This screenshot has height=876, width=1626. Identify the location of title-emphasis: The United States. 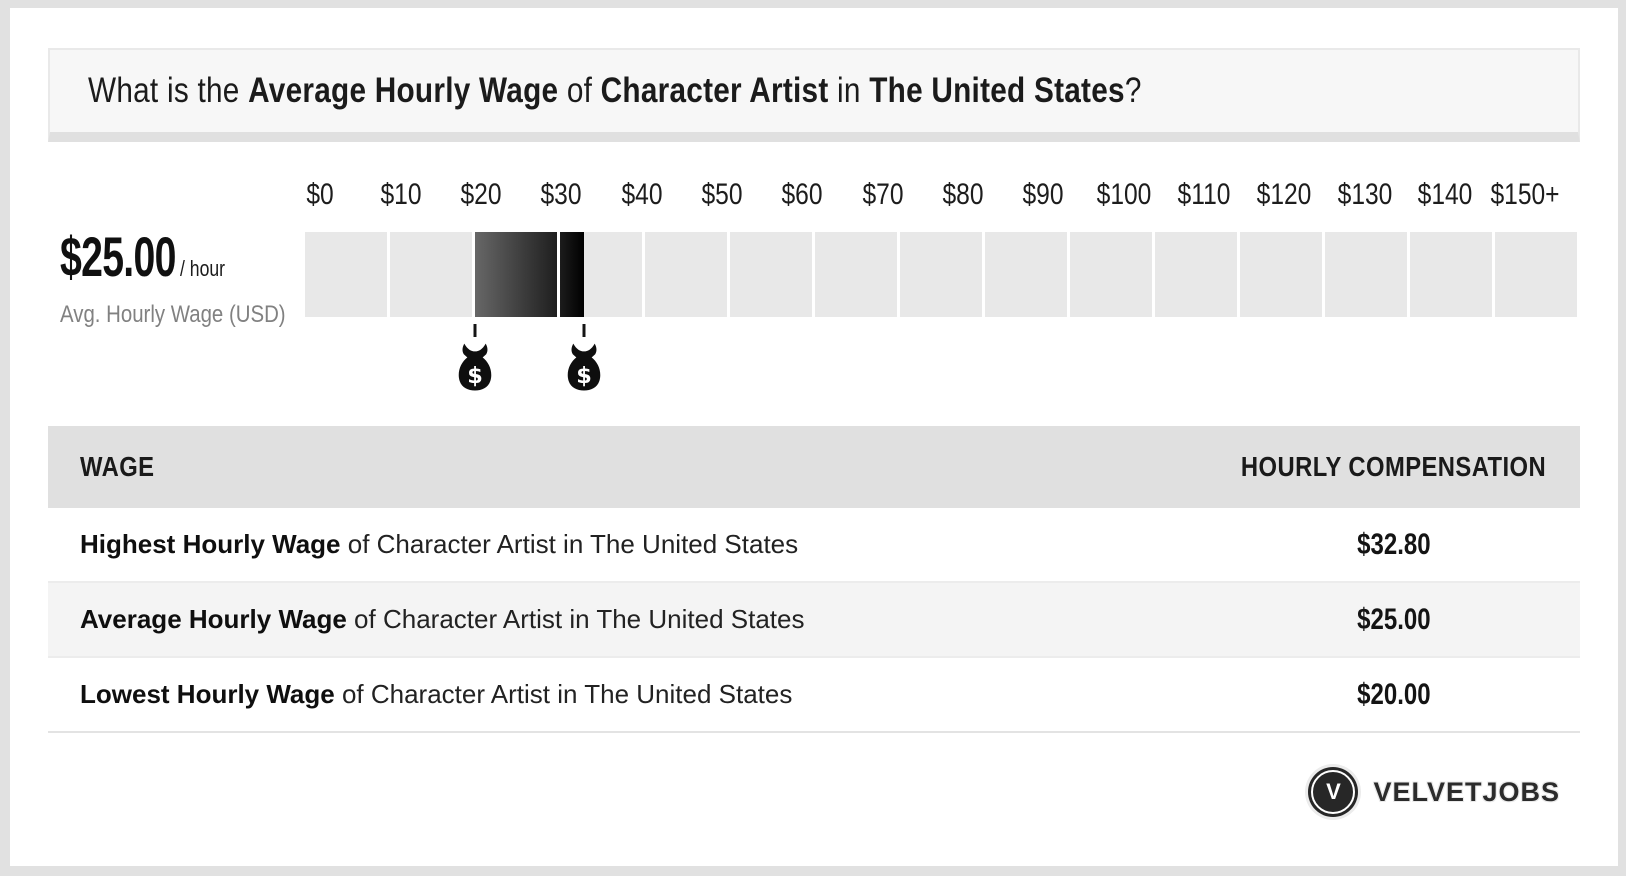
(997, 90).